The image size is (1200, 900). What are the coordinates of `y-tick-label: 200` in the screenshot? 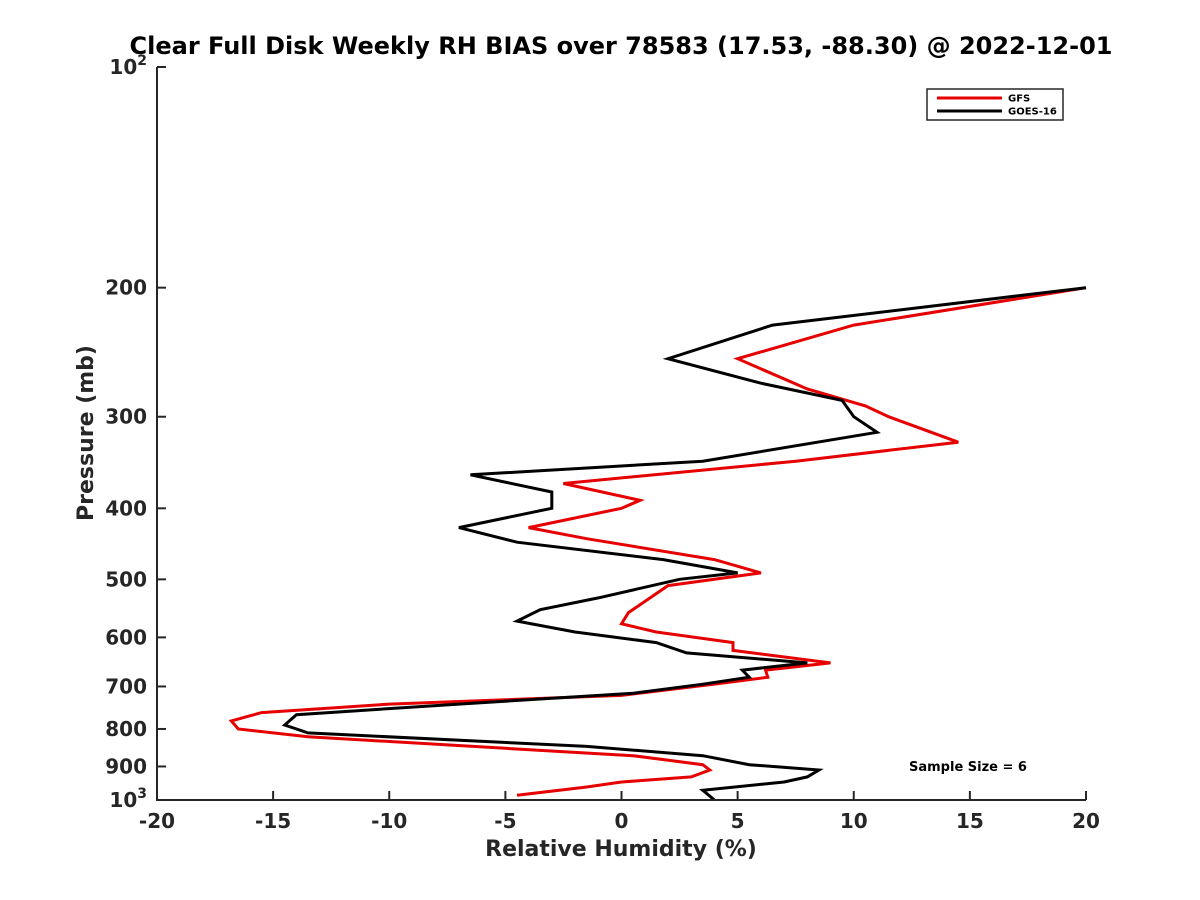 It's located at (126, 288).